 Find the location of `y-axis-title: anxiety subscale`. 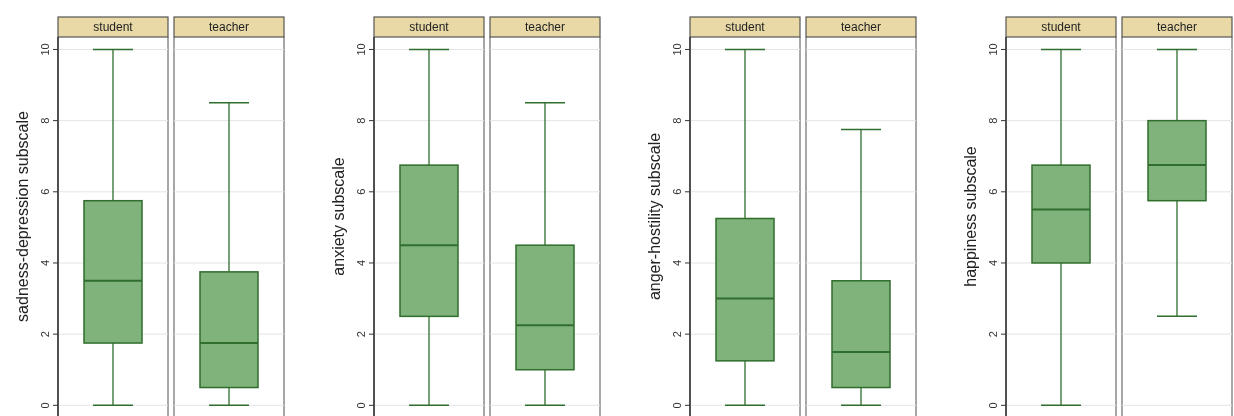

y-axis-title: anxiety subscale is located at coordinates (338, 216).